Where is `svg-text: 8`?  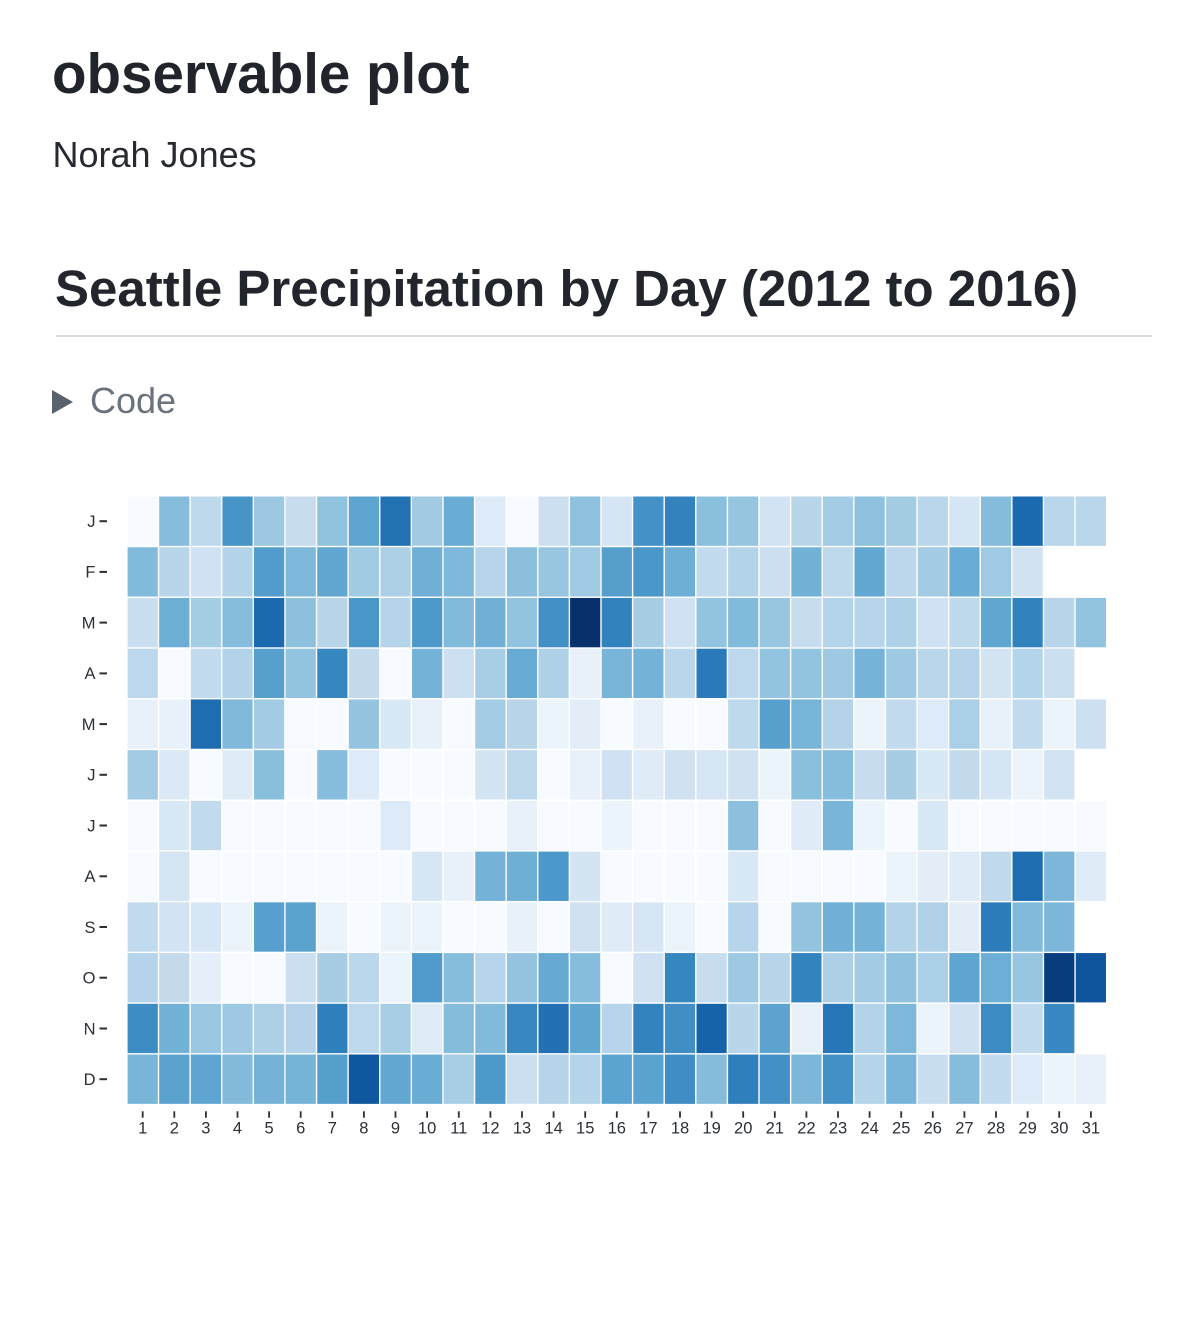 svg-text: 8 is located at coordinates (363, 1128).